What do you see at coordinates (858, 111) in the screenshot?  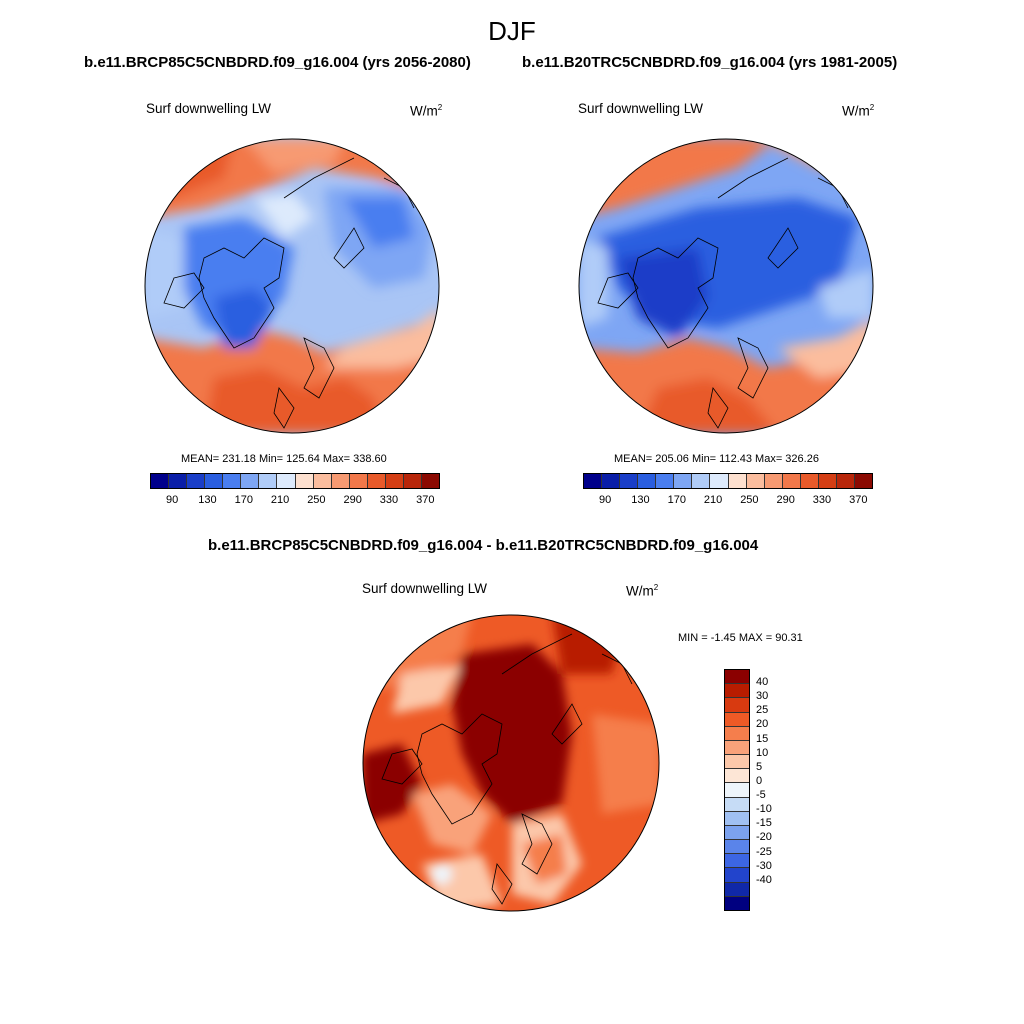 I see `right-unit-label: W/m2` at bounding box center [858, 111].